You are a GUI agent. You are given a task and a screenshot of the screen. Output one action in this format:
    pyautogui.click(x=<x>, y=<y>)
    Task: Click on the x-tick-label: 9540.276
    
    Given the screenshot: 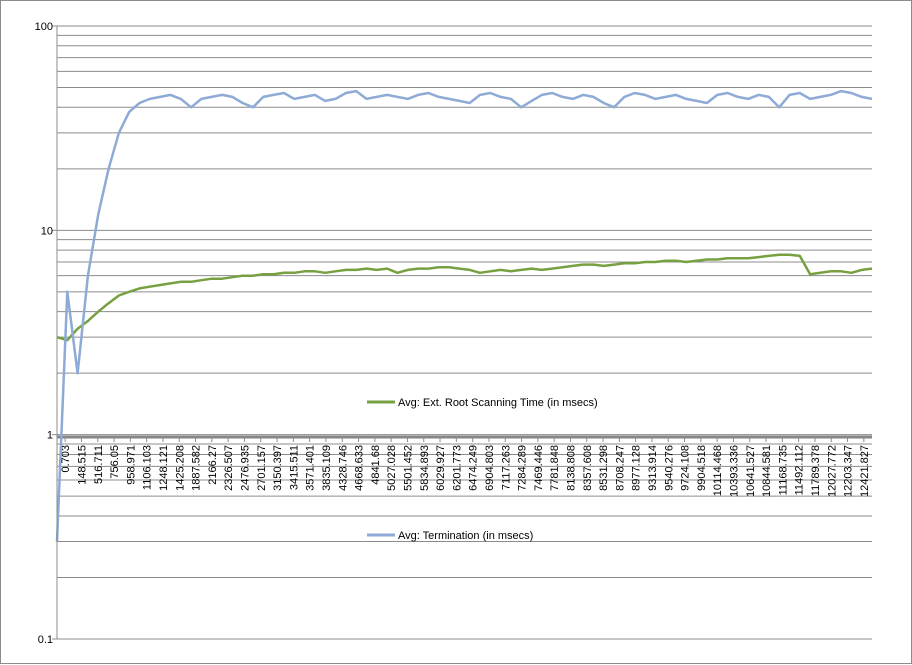 What is the action you would take?
    pyautogui.click(x=669, y=468)
    